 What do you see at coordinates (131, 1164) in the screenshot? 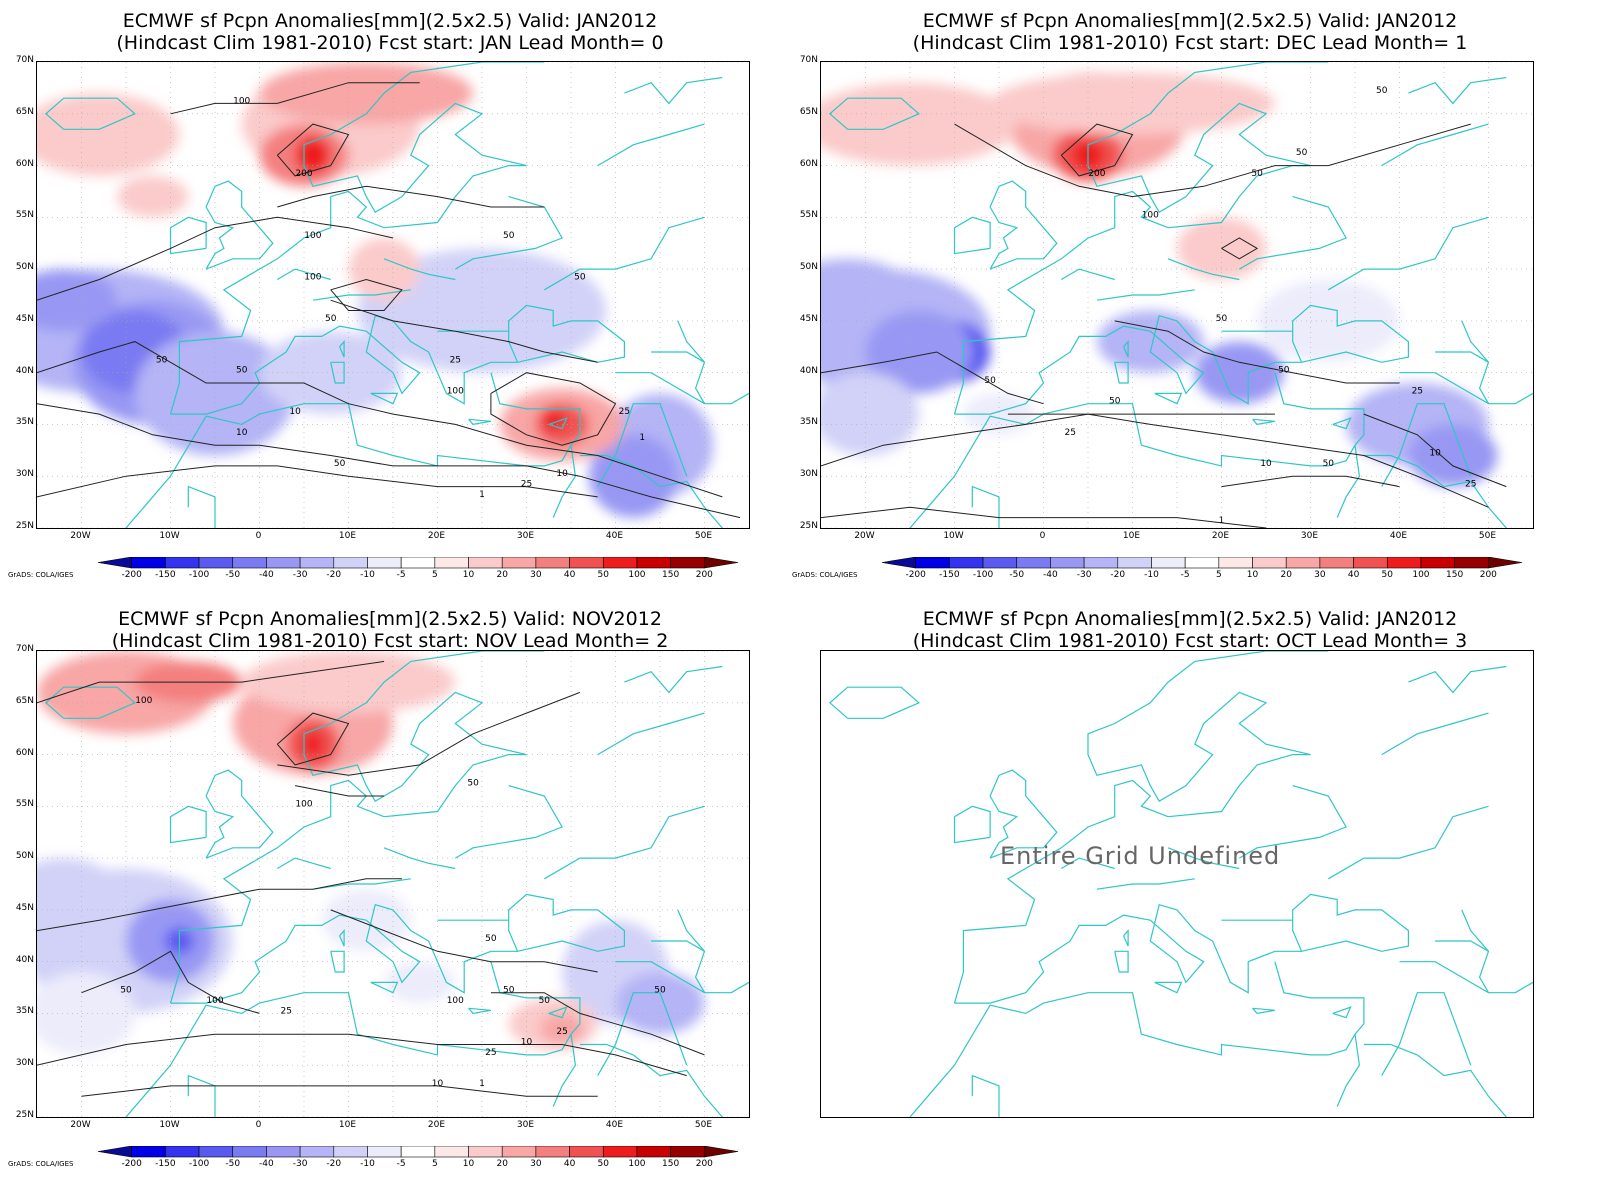
I see `colorbar-tick-label: -200` at bounding box center [131, 1164].